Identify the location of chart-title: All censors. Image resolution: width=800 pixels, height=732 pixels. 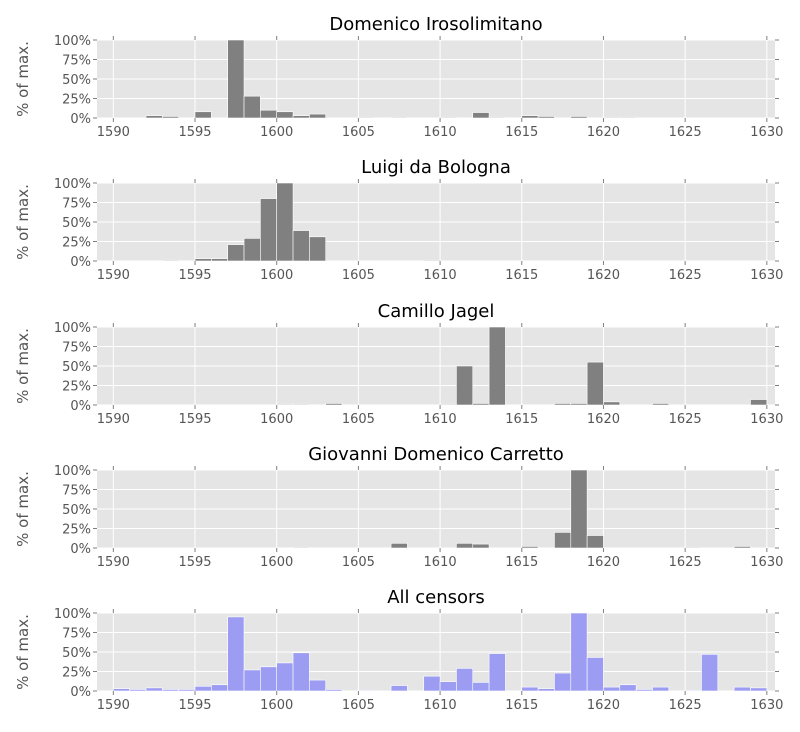
(436, 597).